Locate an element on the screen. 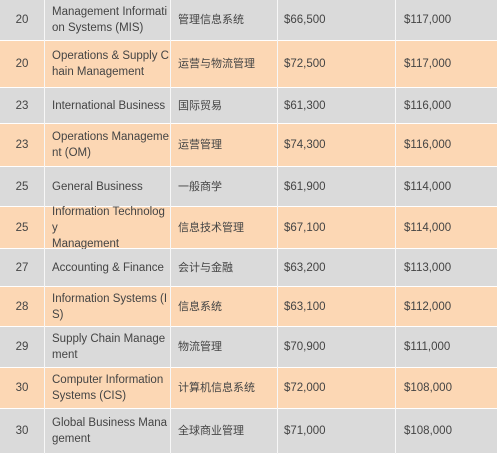  starting-salary-cell: $67,100 is located at coordinates (305, 227).